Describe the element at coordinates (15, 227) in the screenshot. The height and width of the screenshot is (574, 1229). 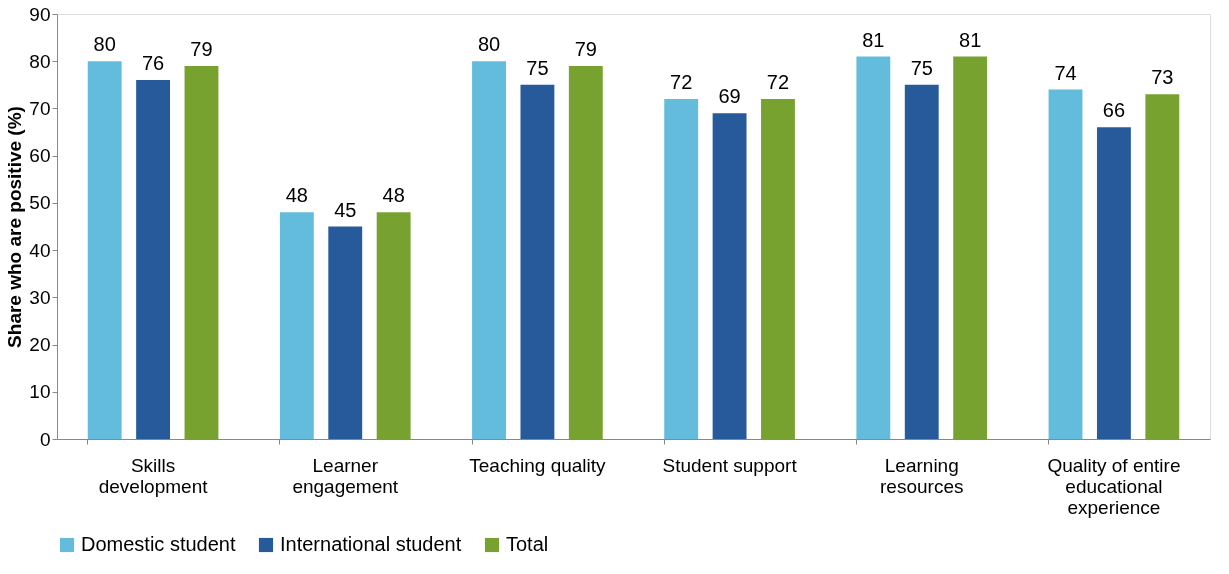
I see `y-axis-title: Share who are positive (%)` at that location.